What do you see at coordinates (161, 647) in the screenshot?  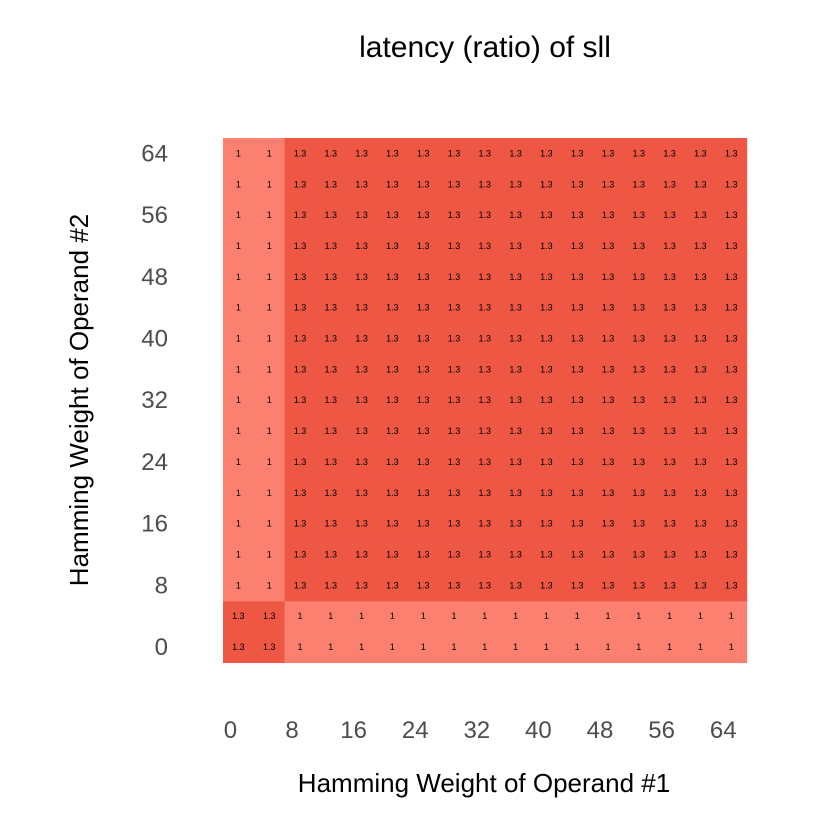 I see `y-tick-label: 0` at bounding box center [161, 647].